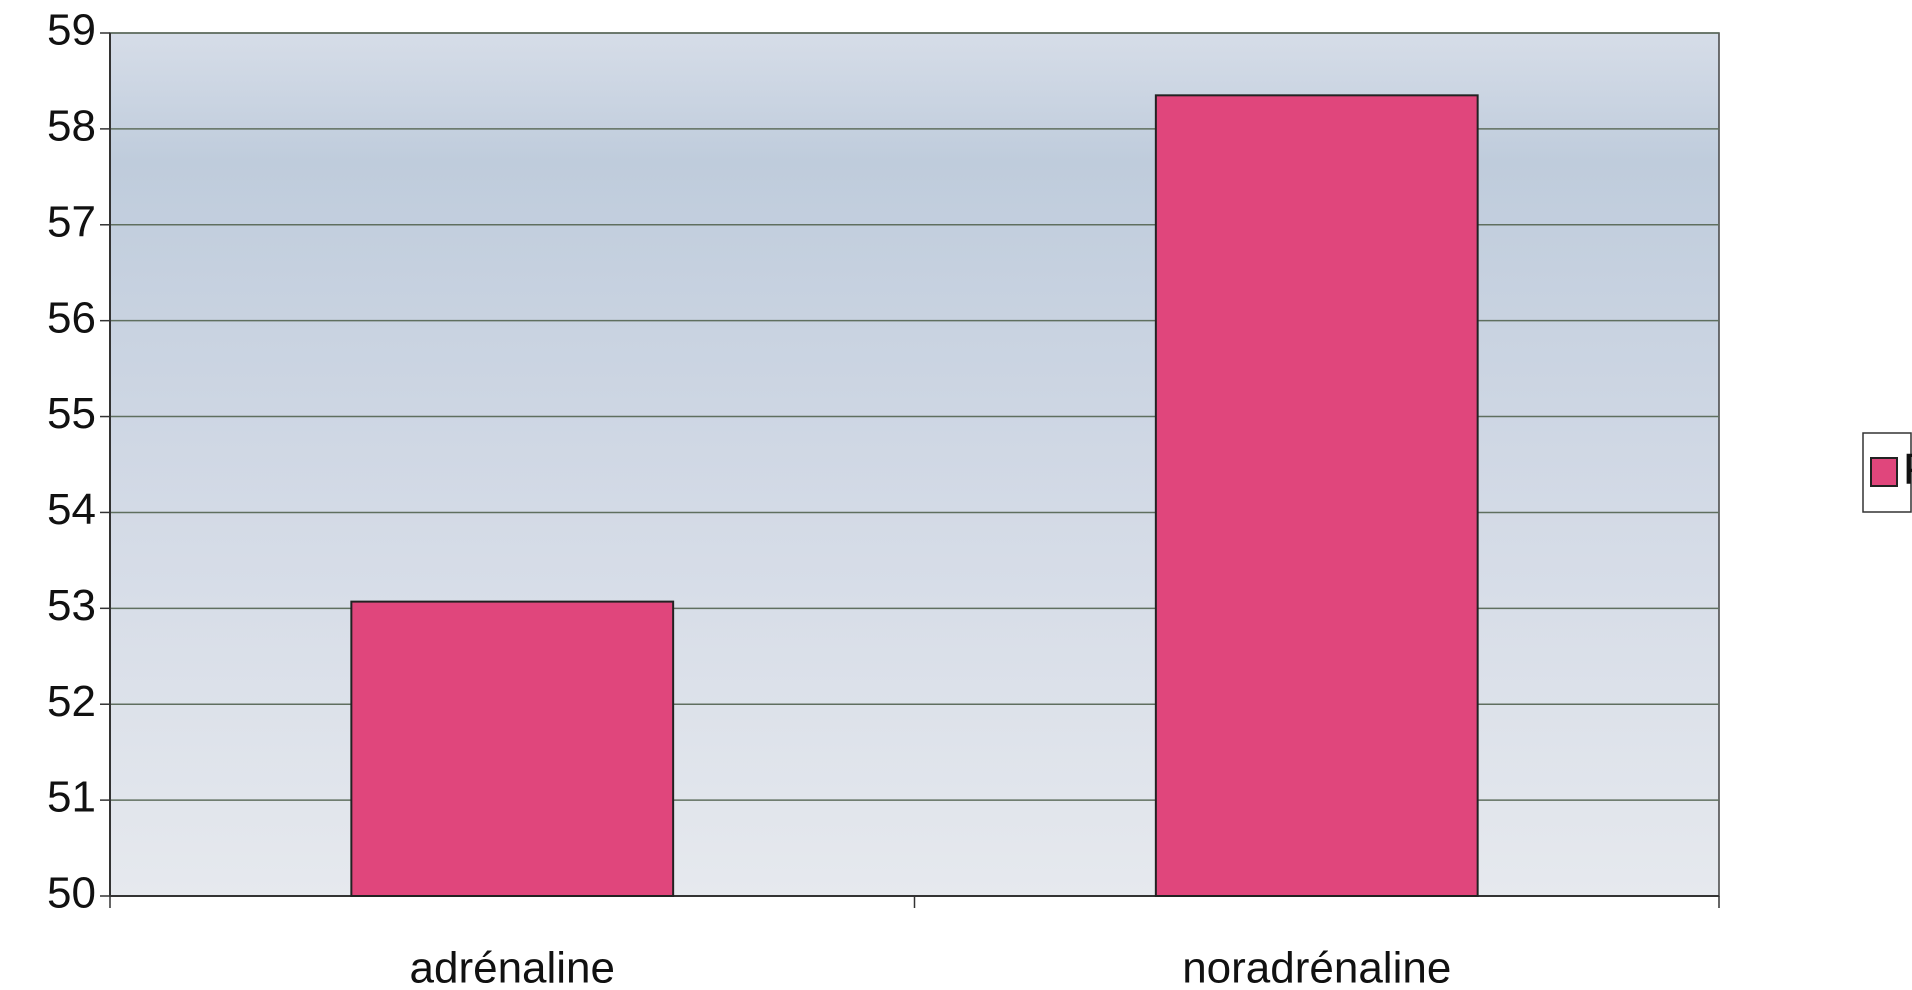  I want to click on y-tick-label: 56, so click(71, 317).